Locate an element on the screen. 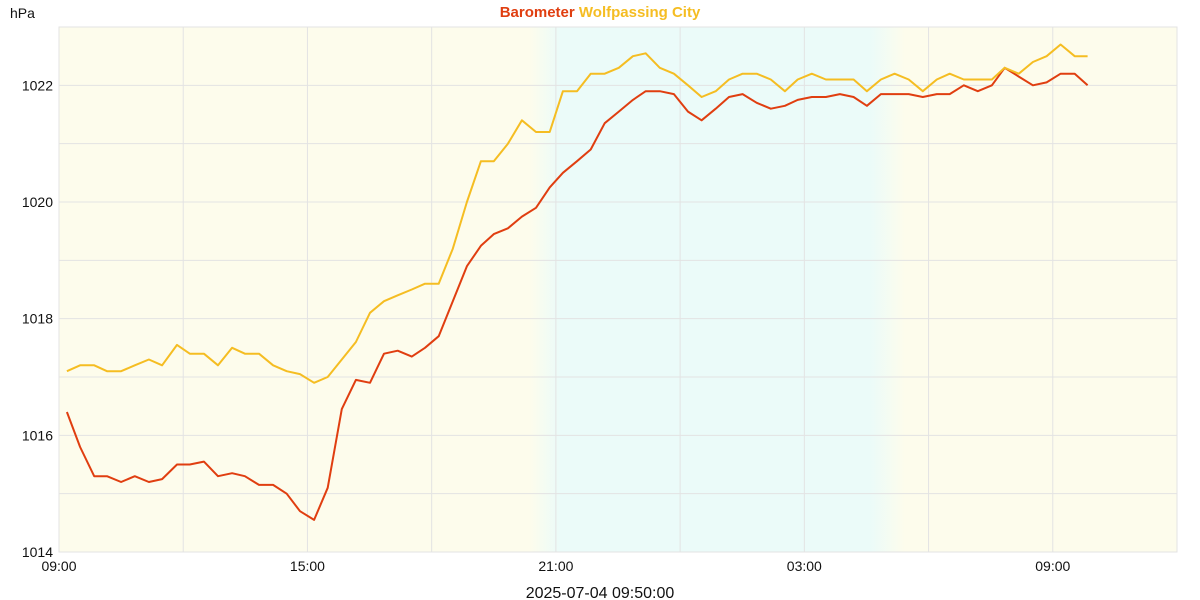  y-axis-label: hPa is located at coordinates (22, 13).